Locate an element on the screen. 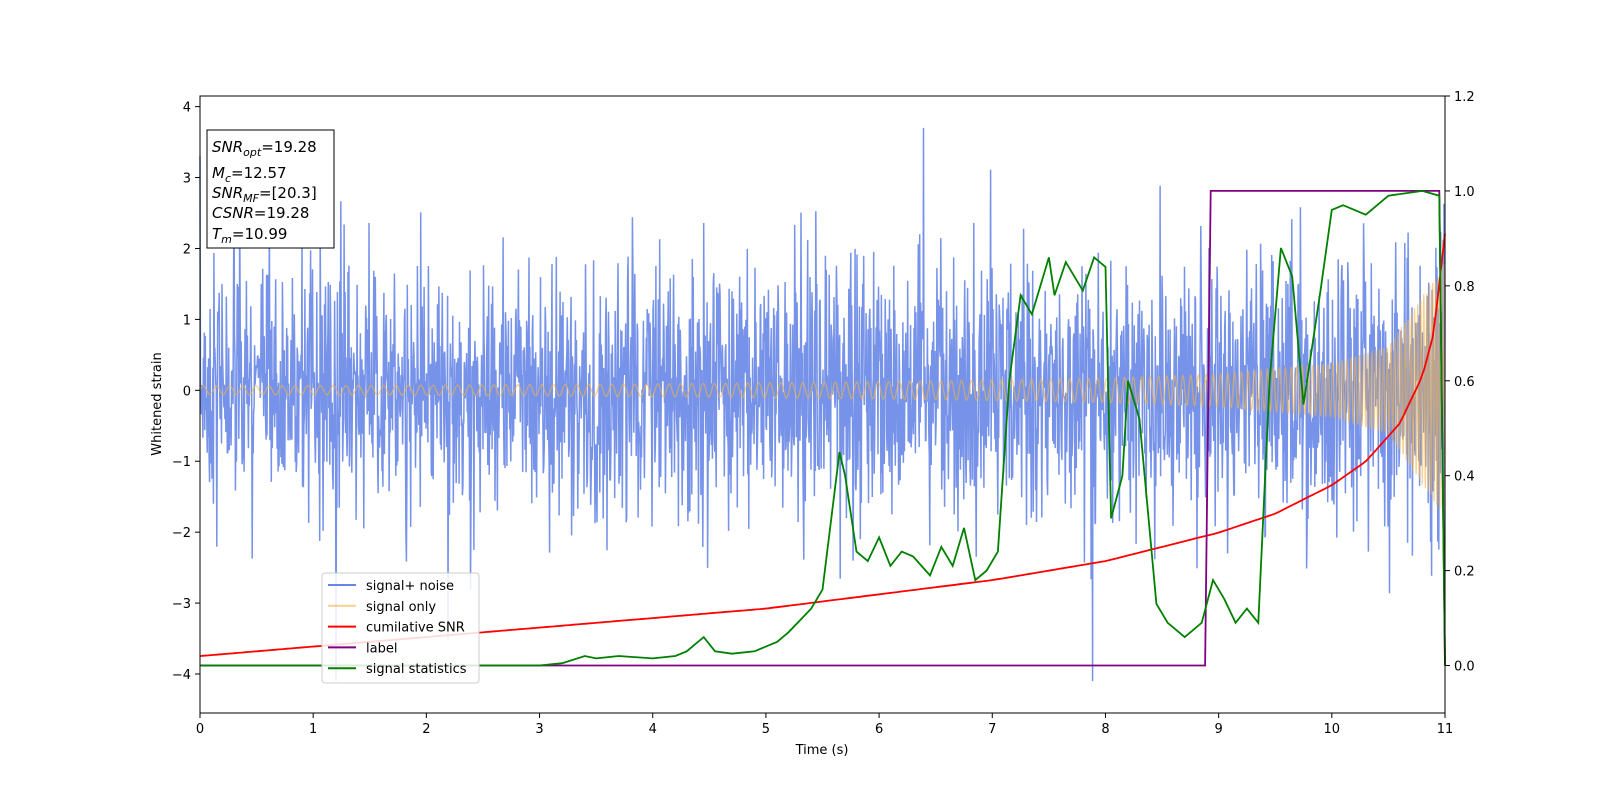 Image resolution: width=1600 pixels, height=800 pixels. legend-entry: signal only is located at coordinates (401, 607).